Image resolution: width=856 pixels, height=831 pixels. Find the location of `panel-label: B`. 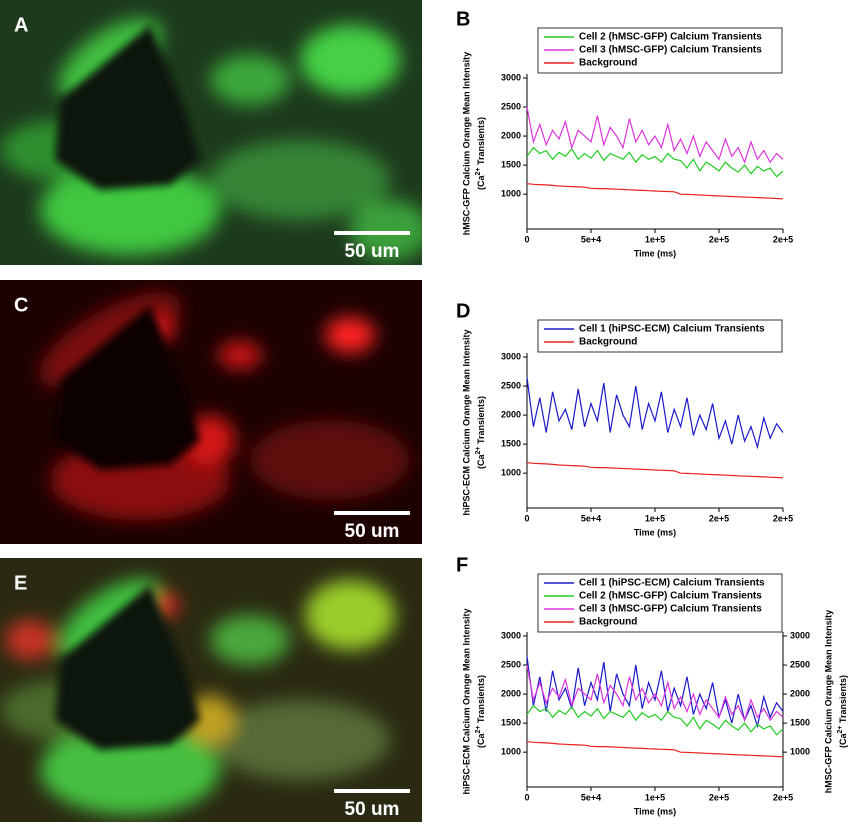

panel-label: B is located at coordinates (463, 19).